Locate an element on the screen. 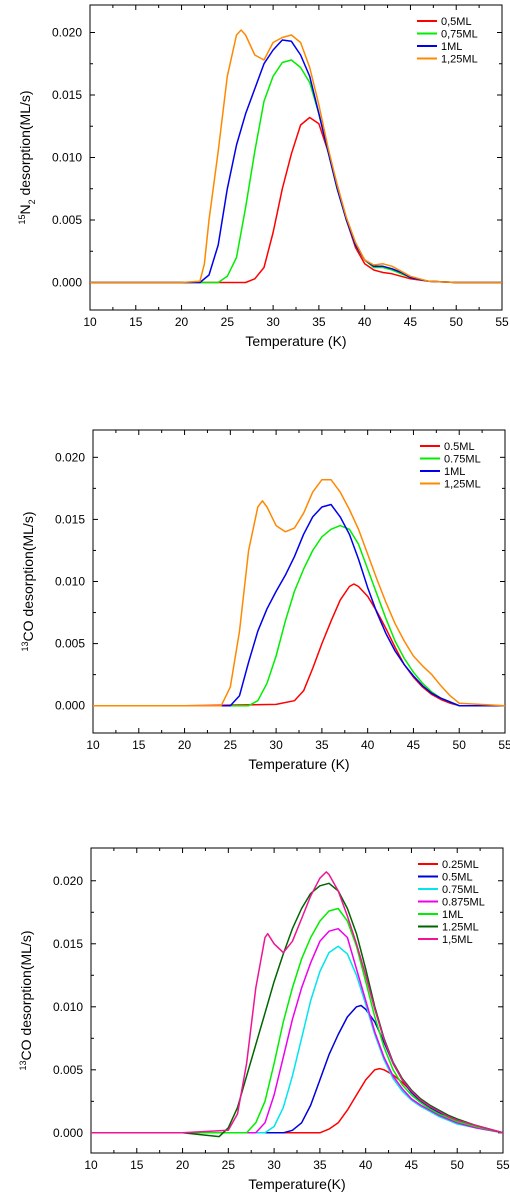 This screenshot has width=510, height=1201. legend-label: 1.25ML is located at coordinates (460, 928).